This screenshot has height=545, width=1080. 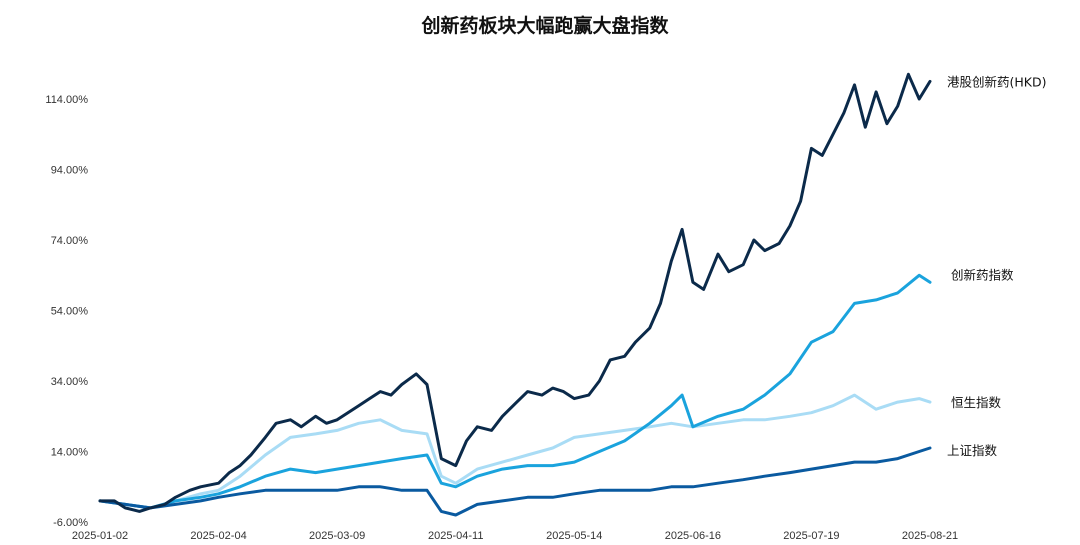 What do you see at coordinates (70, 241) in the screenshot?
I see `y-tick-label: 74.00%` at bounding box center [70, 241].